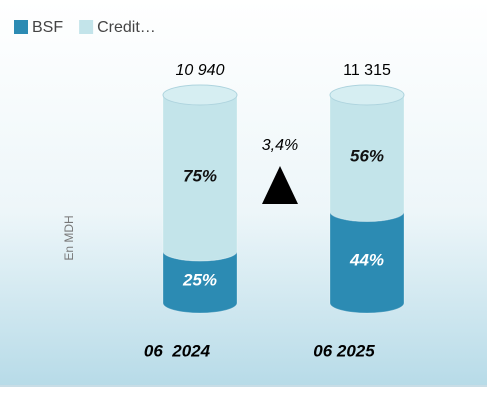  What do you see at coordinates (280, 185) in the screenshot?
I see `change-arrow` at bounding box center [280, 185].